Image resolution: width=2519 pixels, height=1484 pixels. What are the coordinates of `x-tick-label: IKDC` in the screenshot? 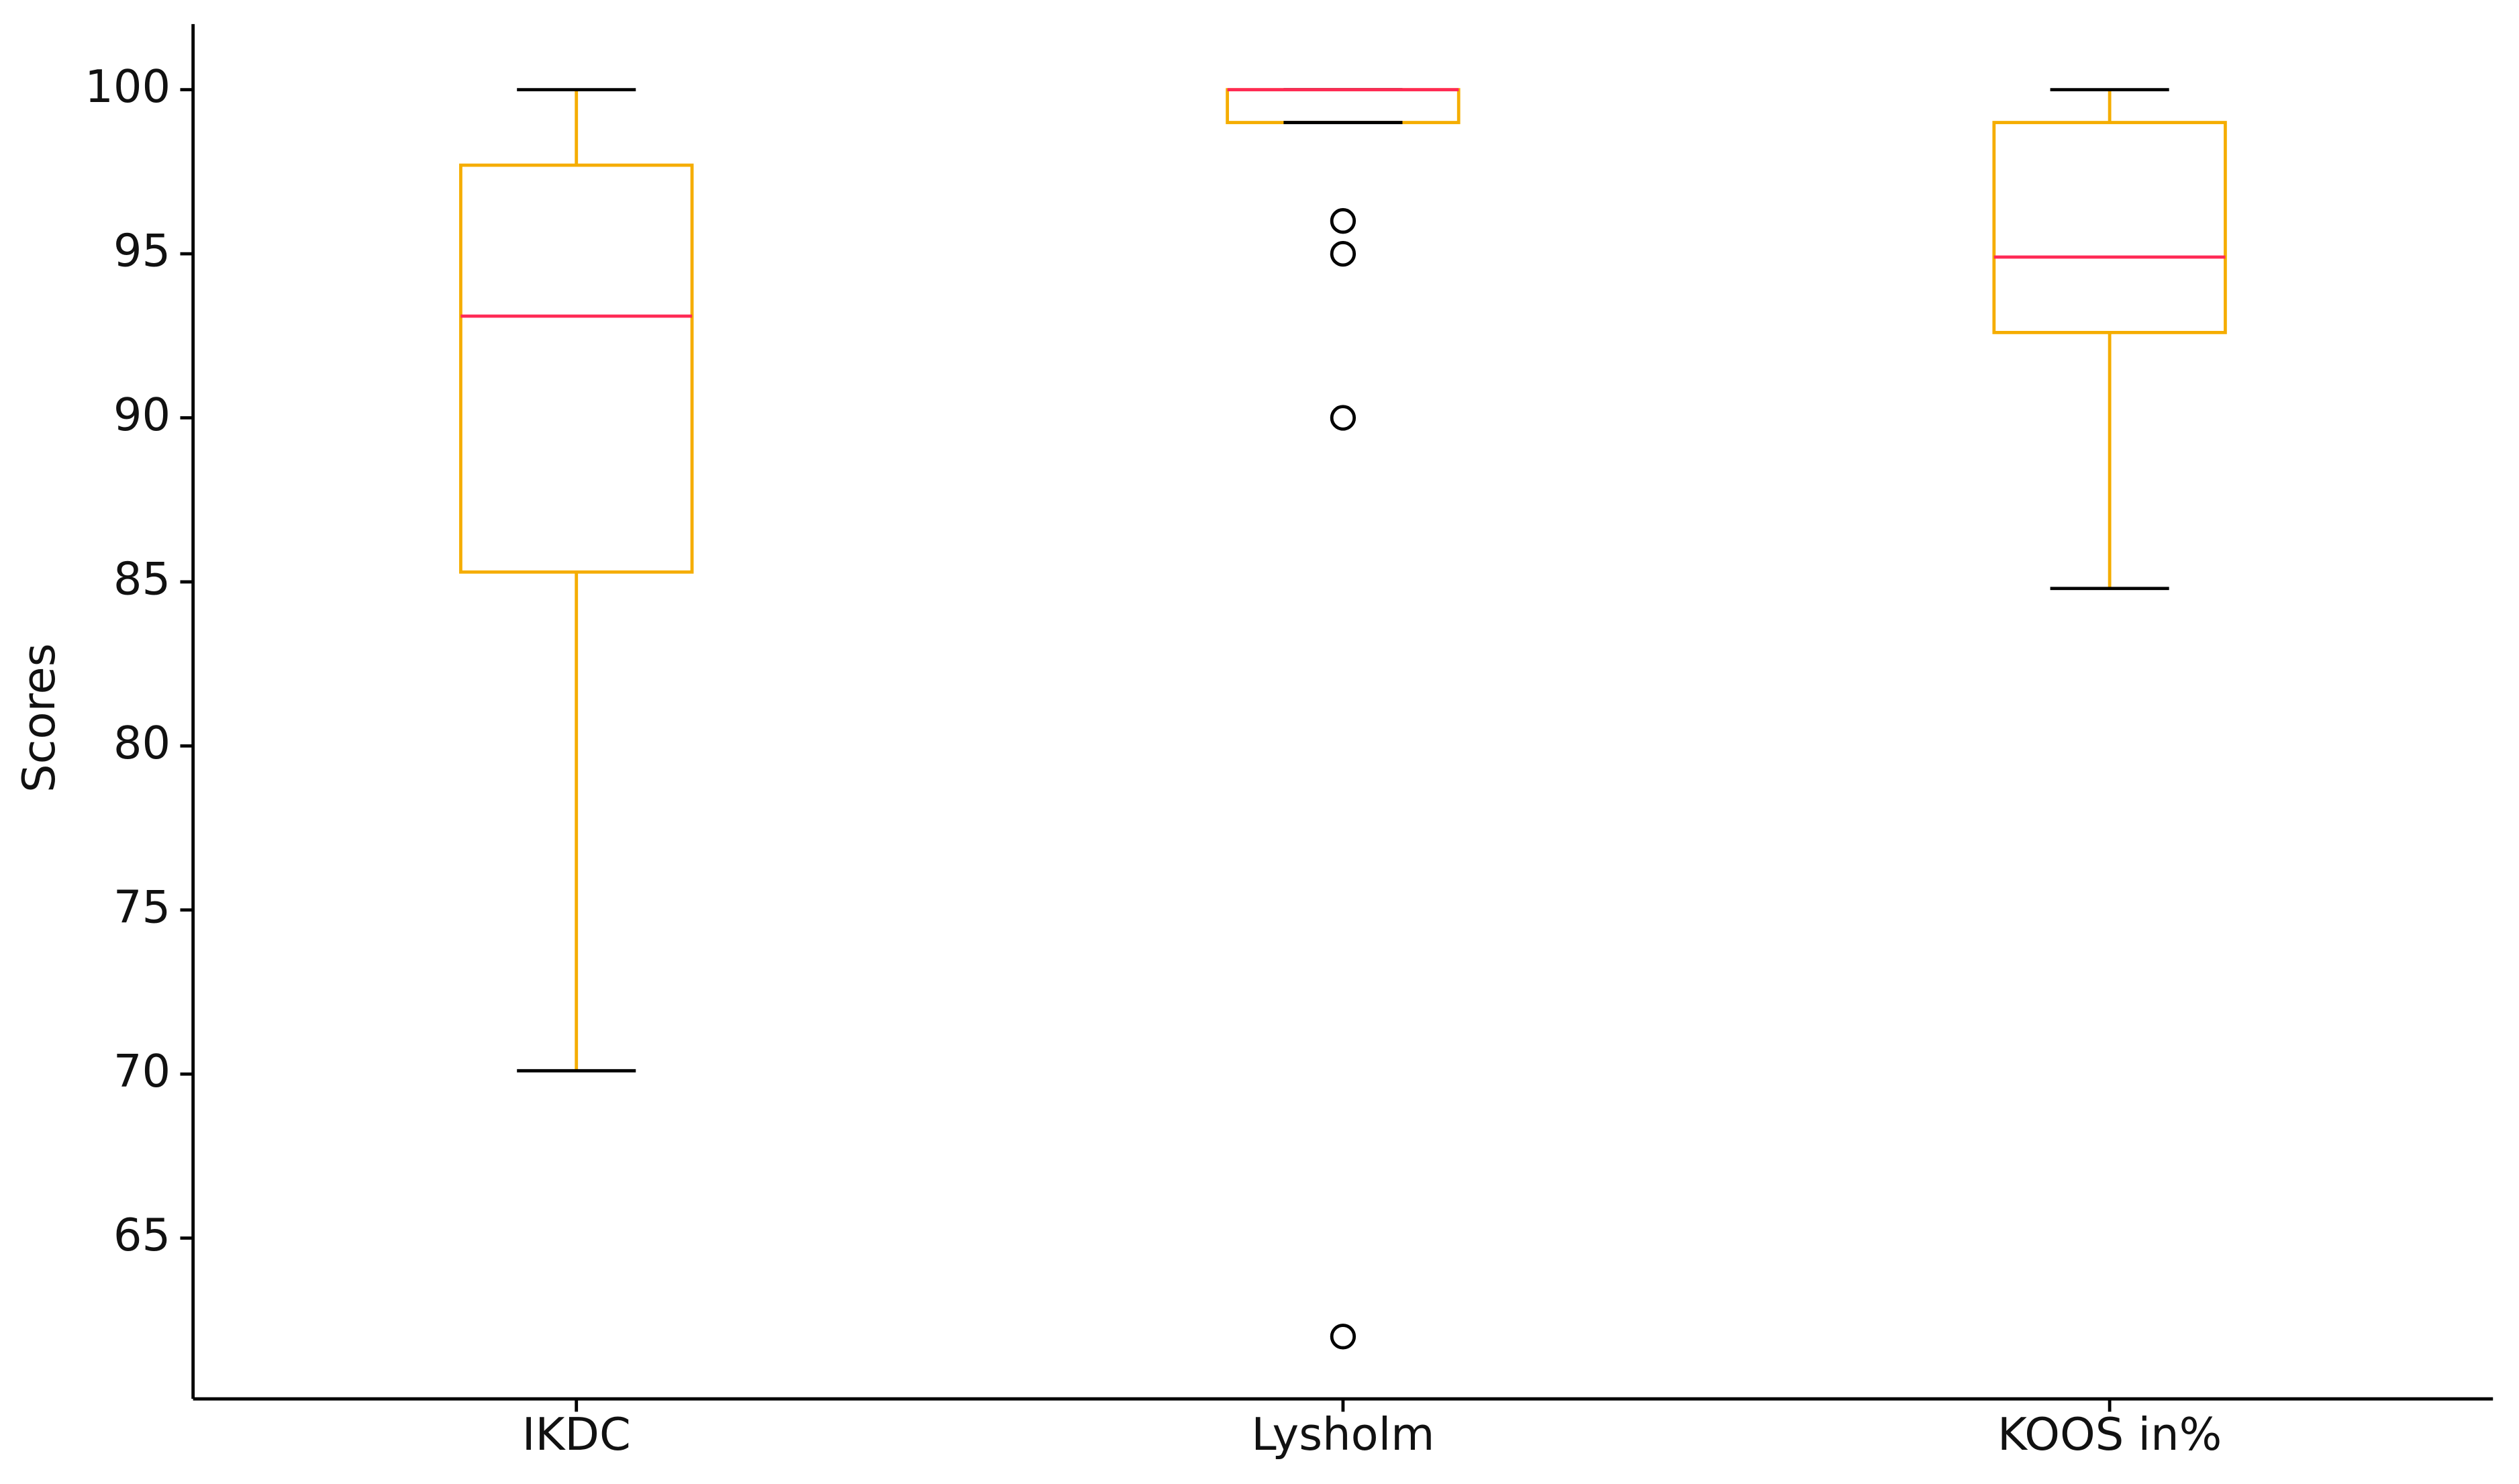 It's located at (576, 1435).